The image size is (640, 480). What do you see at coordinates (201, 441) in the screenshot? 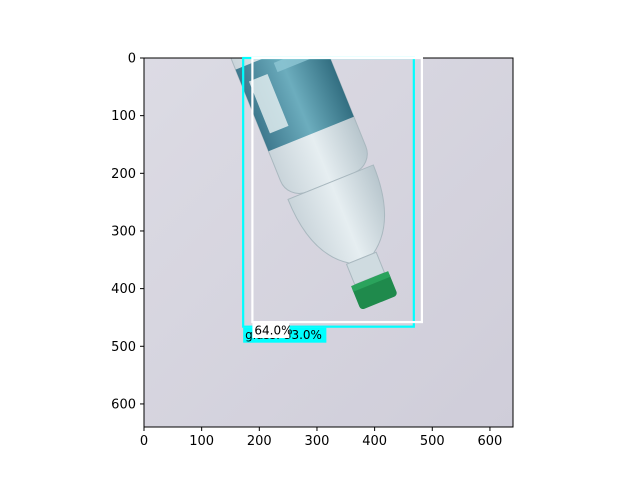
I see `x-tick-label: 100` at bounding box center [201, 441].